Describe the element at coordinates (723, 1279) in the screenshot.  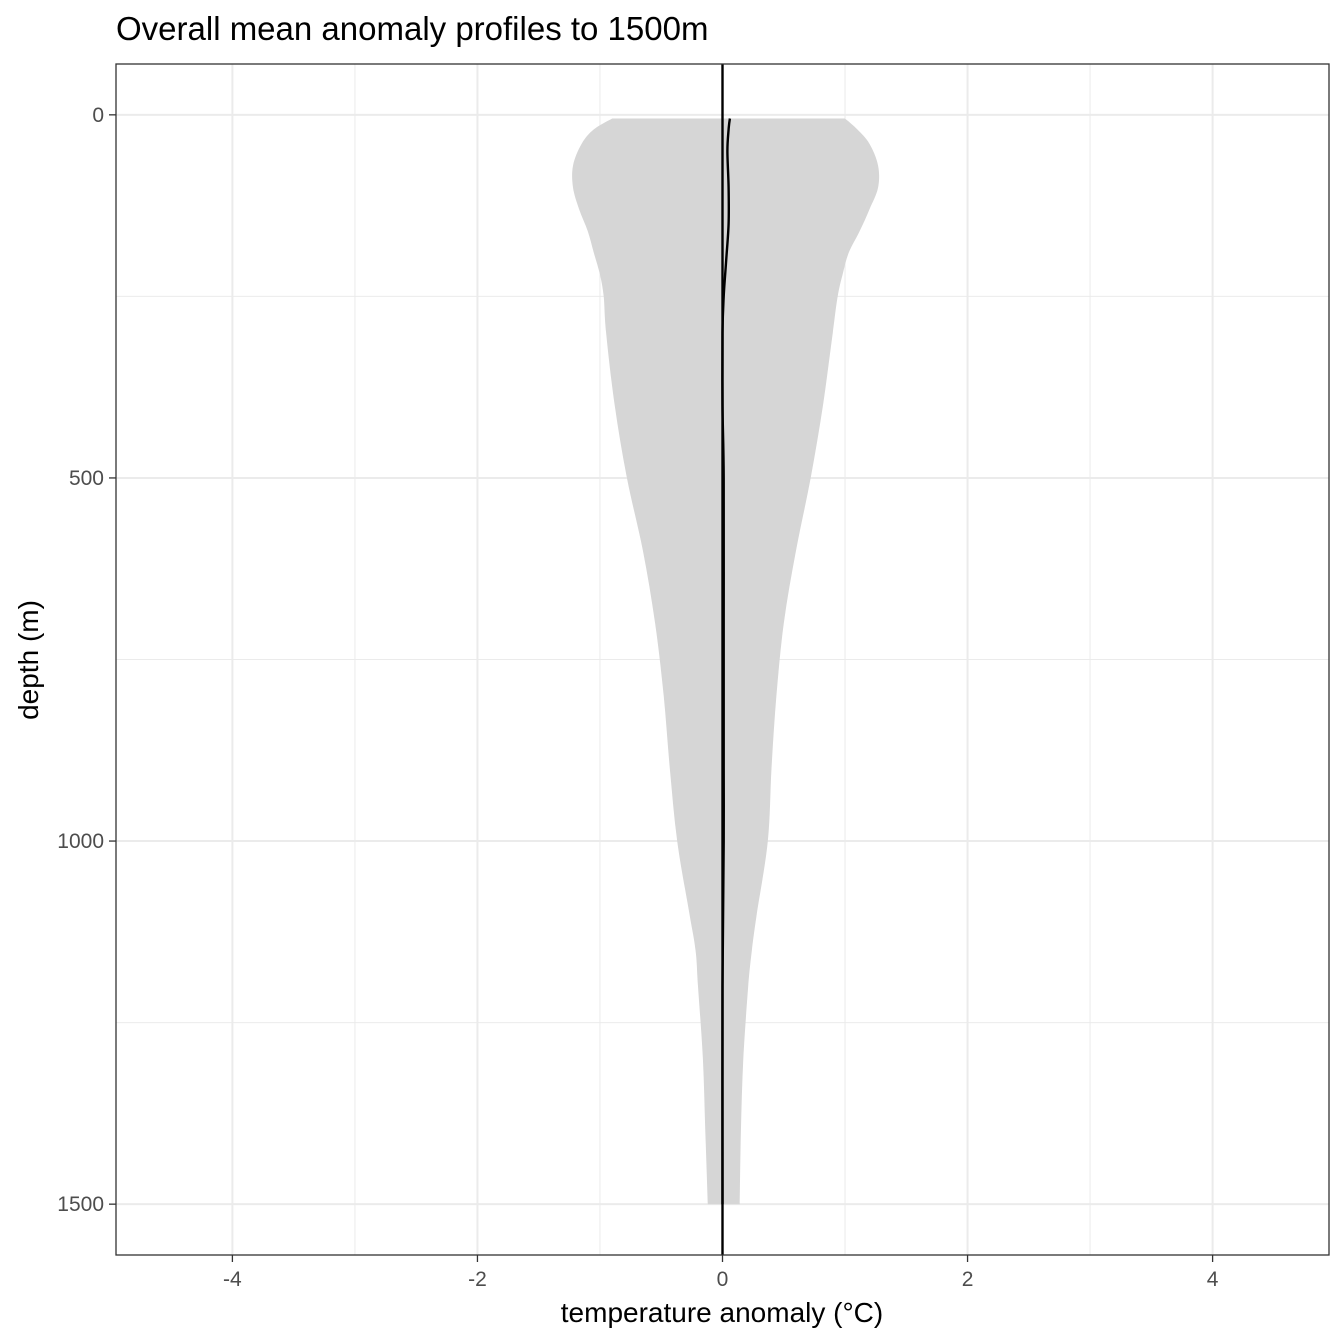
I see `x-tick-label: 0` at that location.